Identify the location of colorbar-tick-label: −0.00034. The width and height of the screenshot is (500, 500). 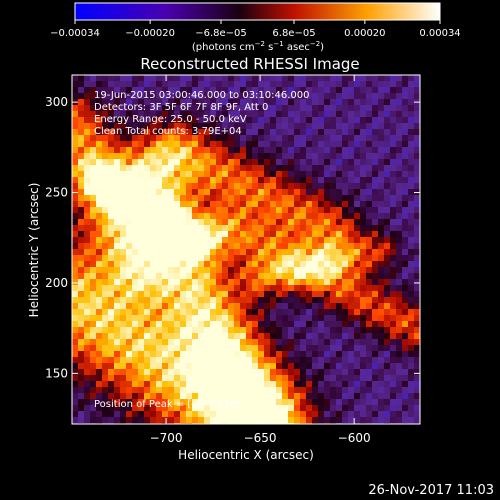
(75, 33).